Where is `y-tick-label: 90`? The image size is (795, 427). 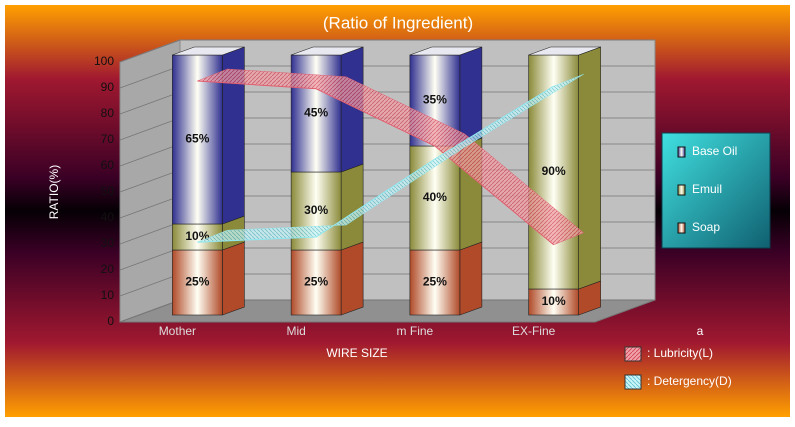 y-tick-label: 90 is located at coordinates (108, 87).